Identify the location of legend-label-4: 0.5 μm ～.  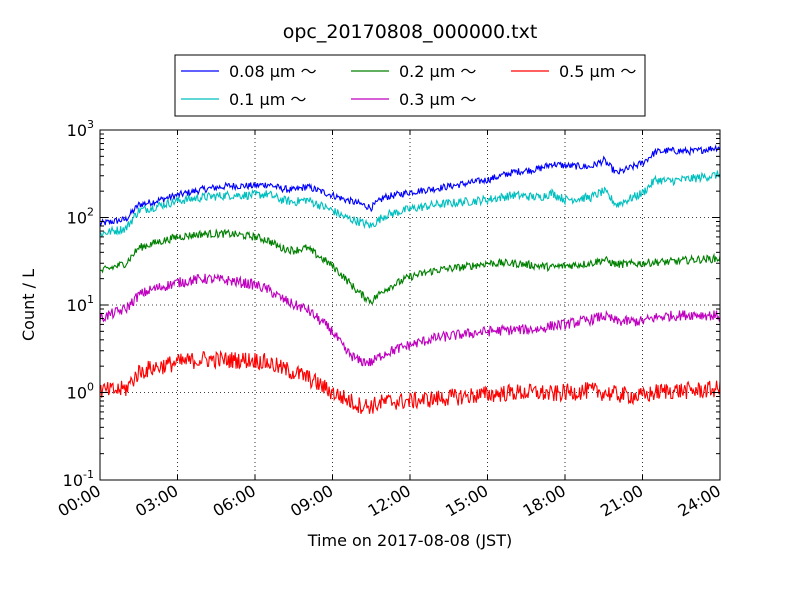
(597, 71).